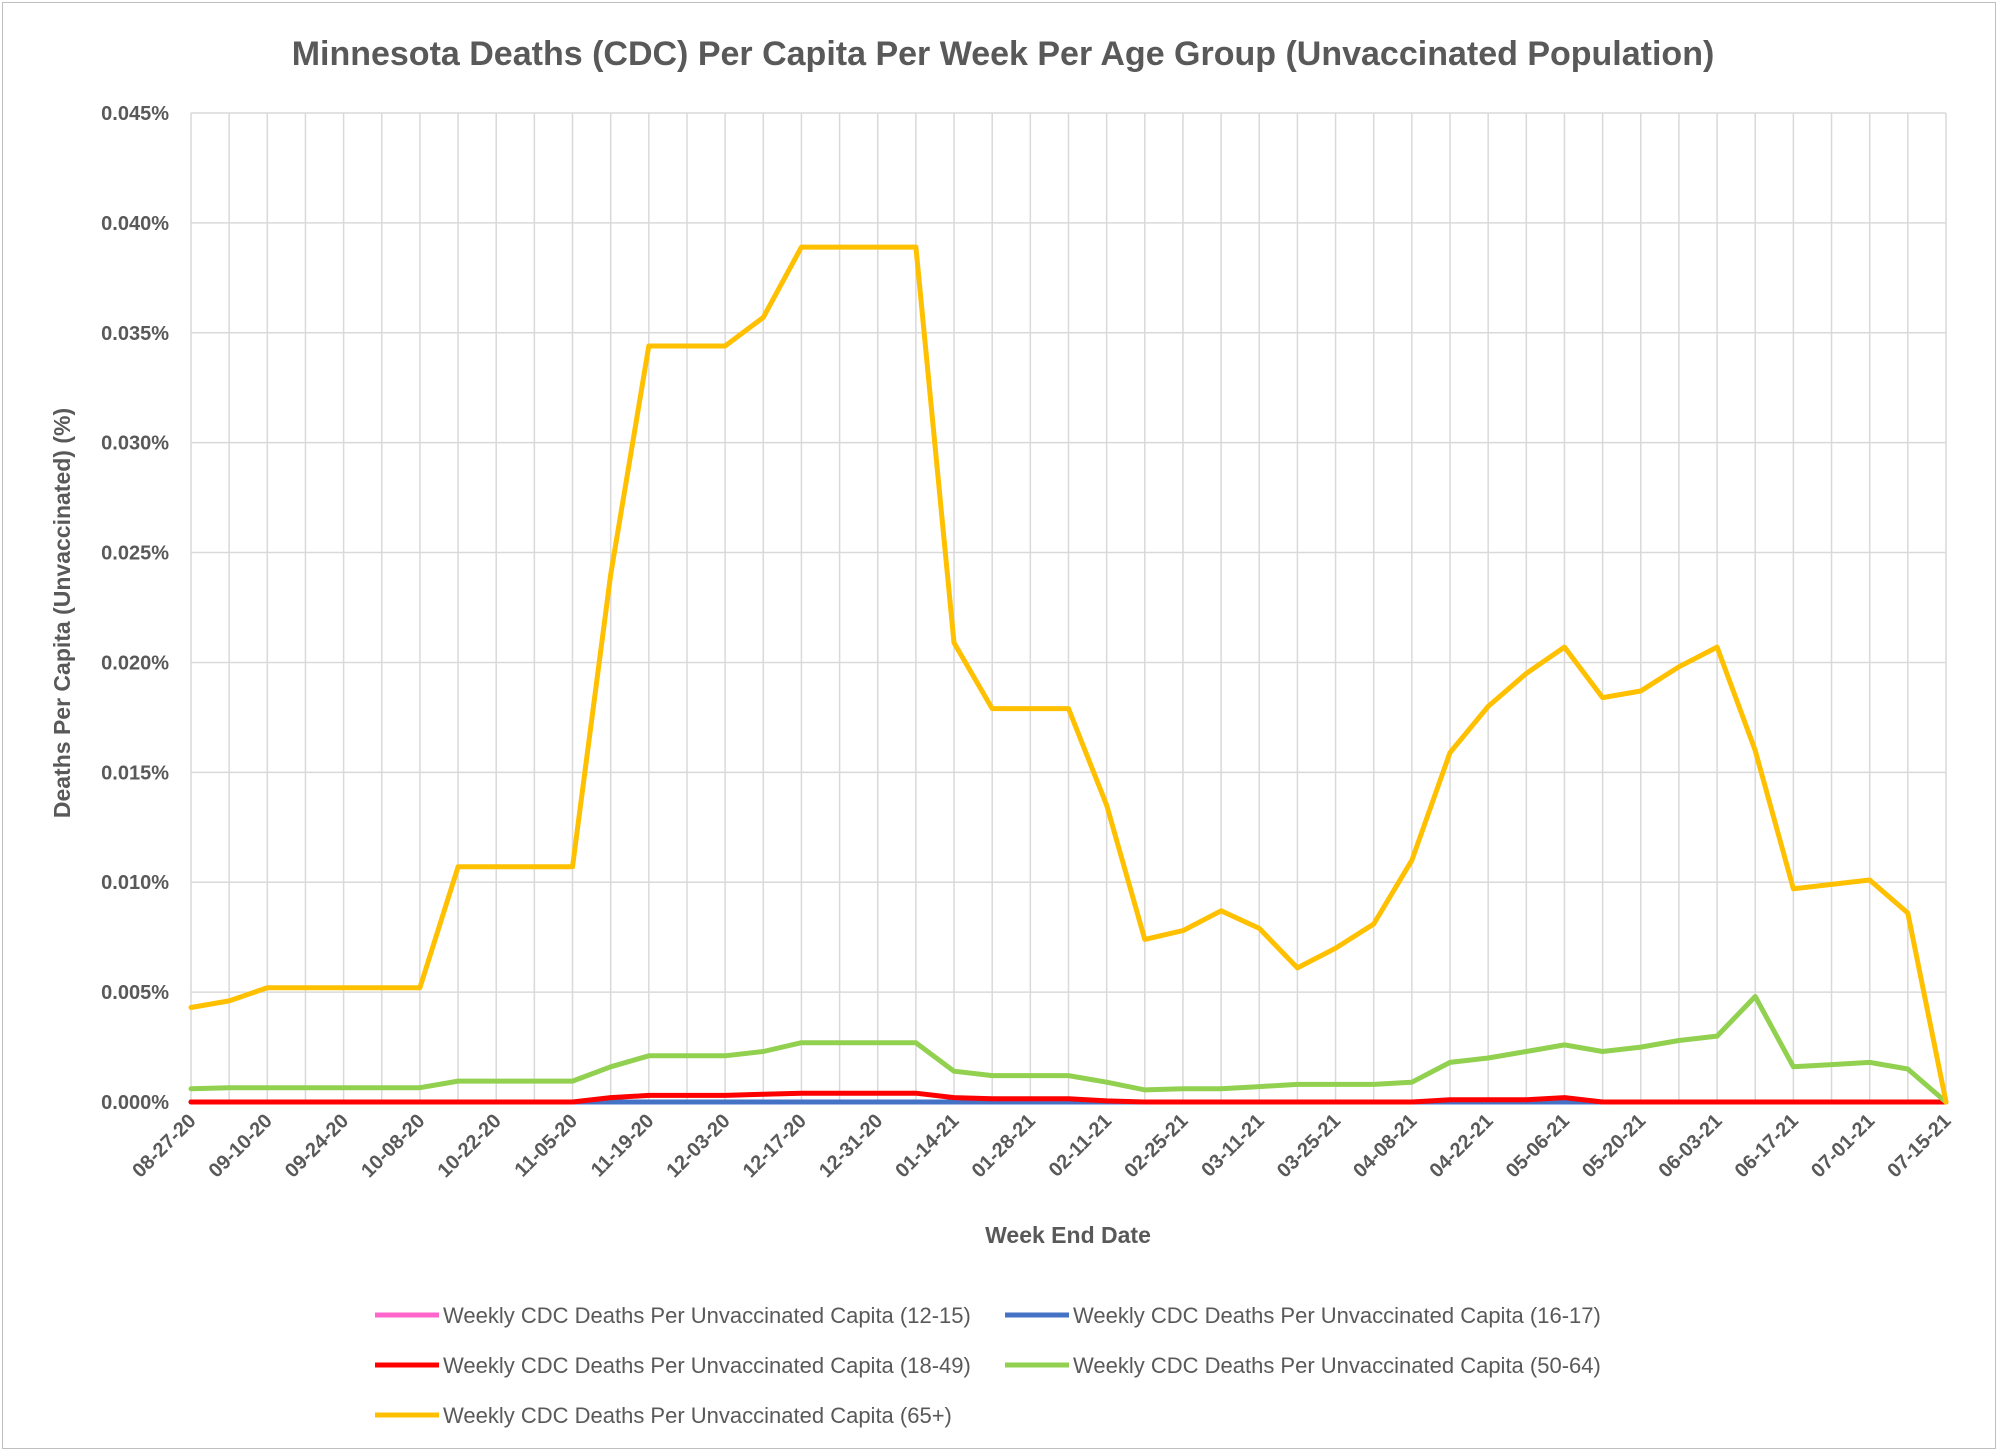 This screenshot has width=2000, height=1453. Describe the element at coordinates (927, 1146) in the screenshot. I see `x-tick-label: 01-14-21` at that location.